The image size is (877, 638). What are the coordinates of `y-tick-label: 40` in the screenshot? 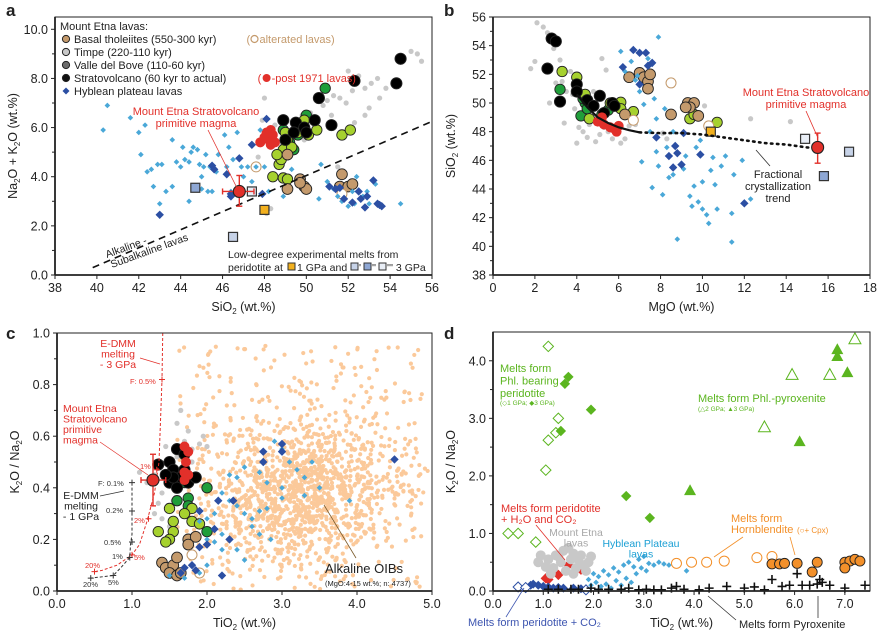 It's located at (479, 247).